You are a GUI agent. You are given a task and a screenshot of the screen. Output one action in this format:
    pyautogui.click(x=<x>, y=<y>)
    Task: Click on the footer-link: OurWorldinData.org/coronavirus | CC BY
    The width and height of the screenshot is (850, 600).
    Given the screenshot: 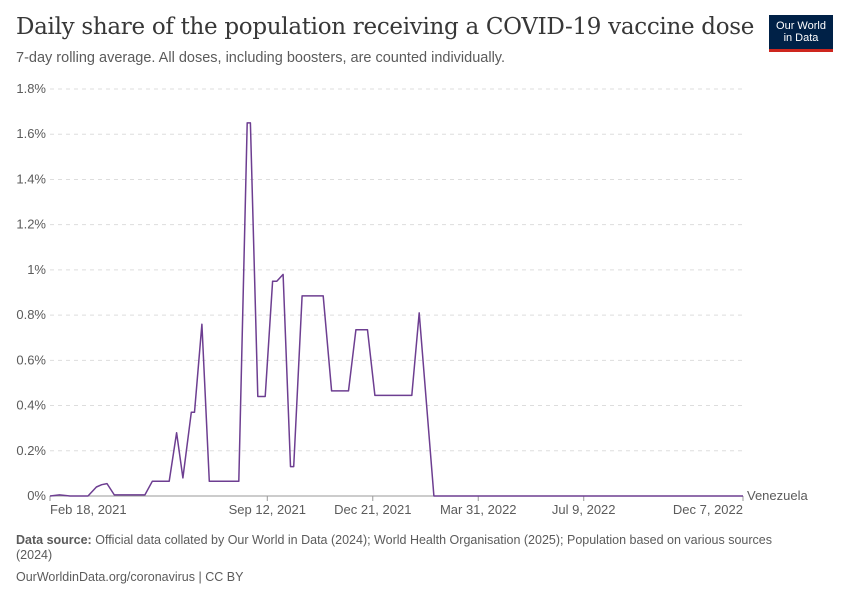 What is the action you would take?
    pyautogui.click(x=130, y=577)
    